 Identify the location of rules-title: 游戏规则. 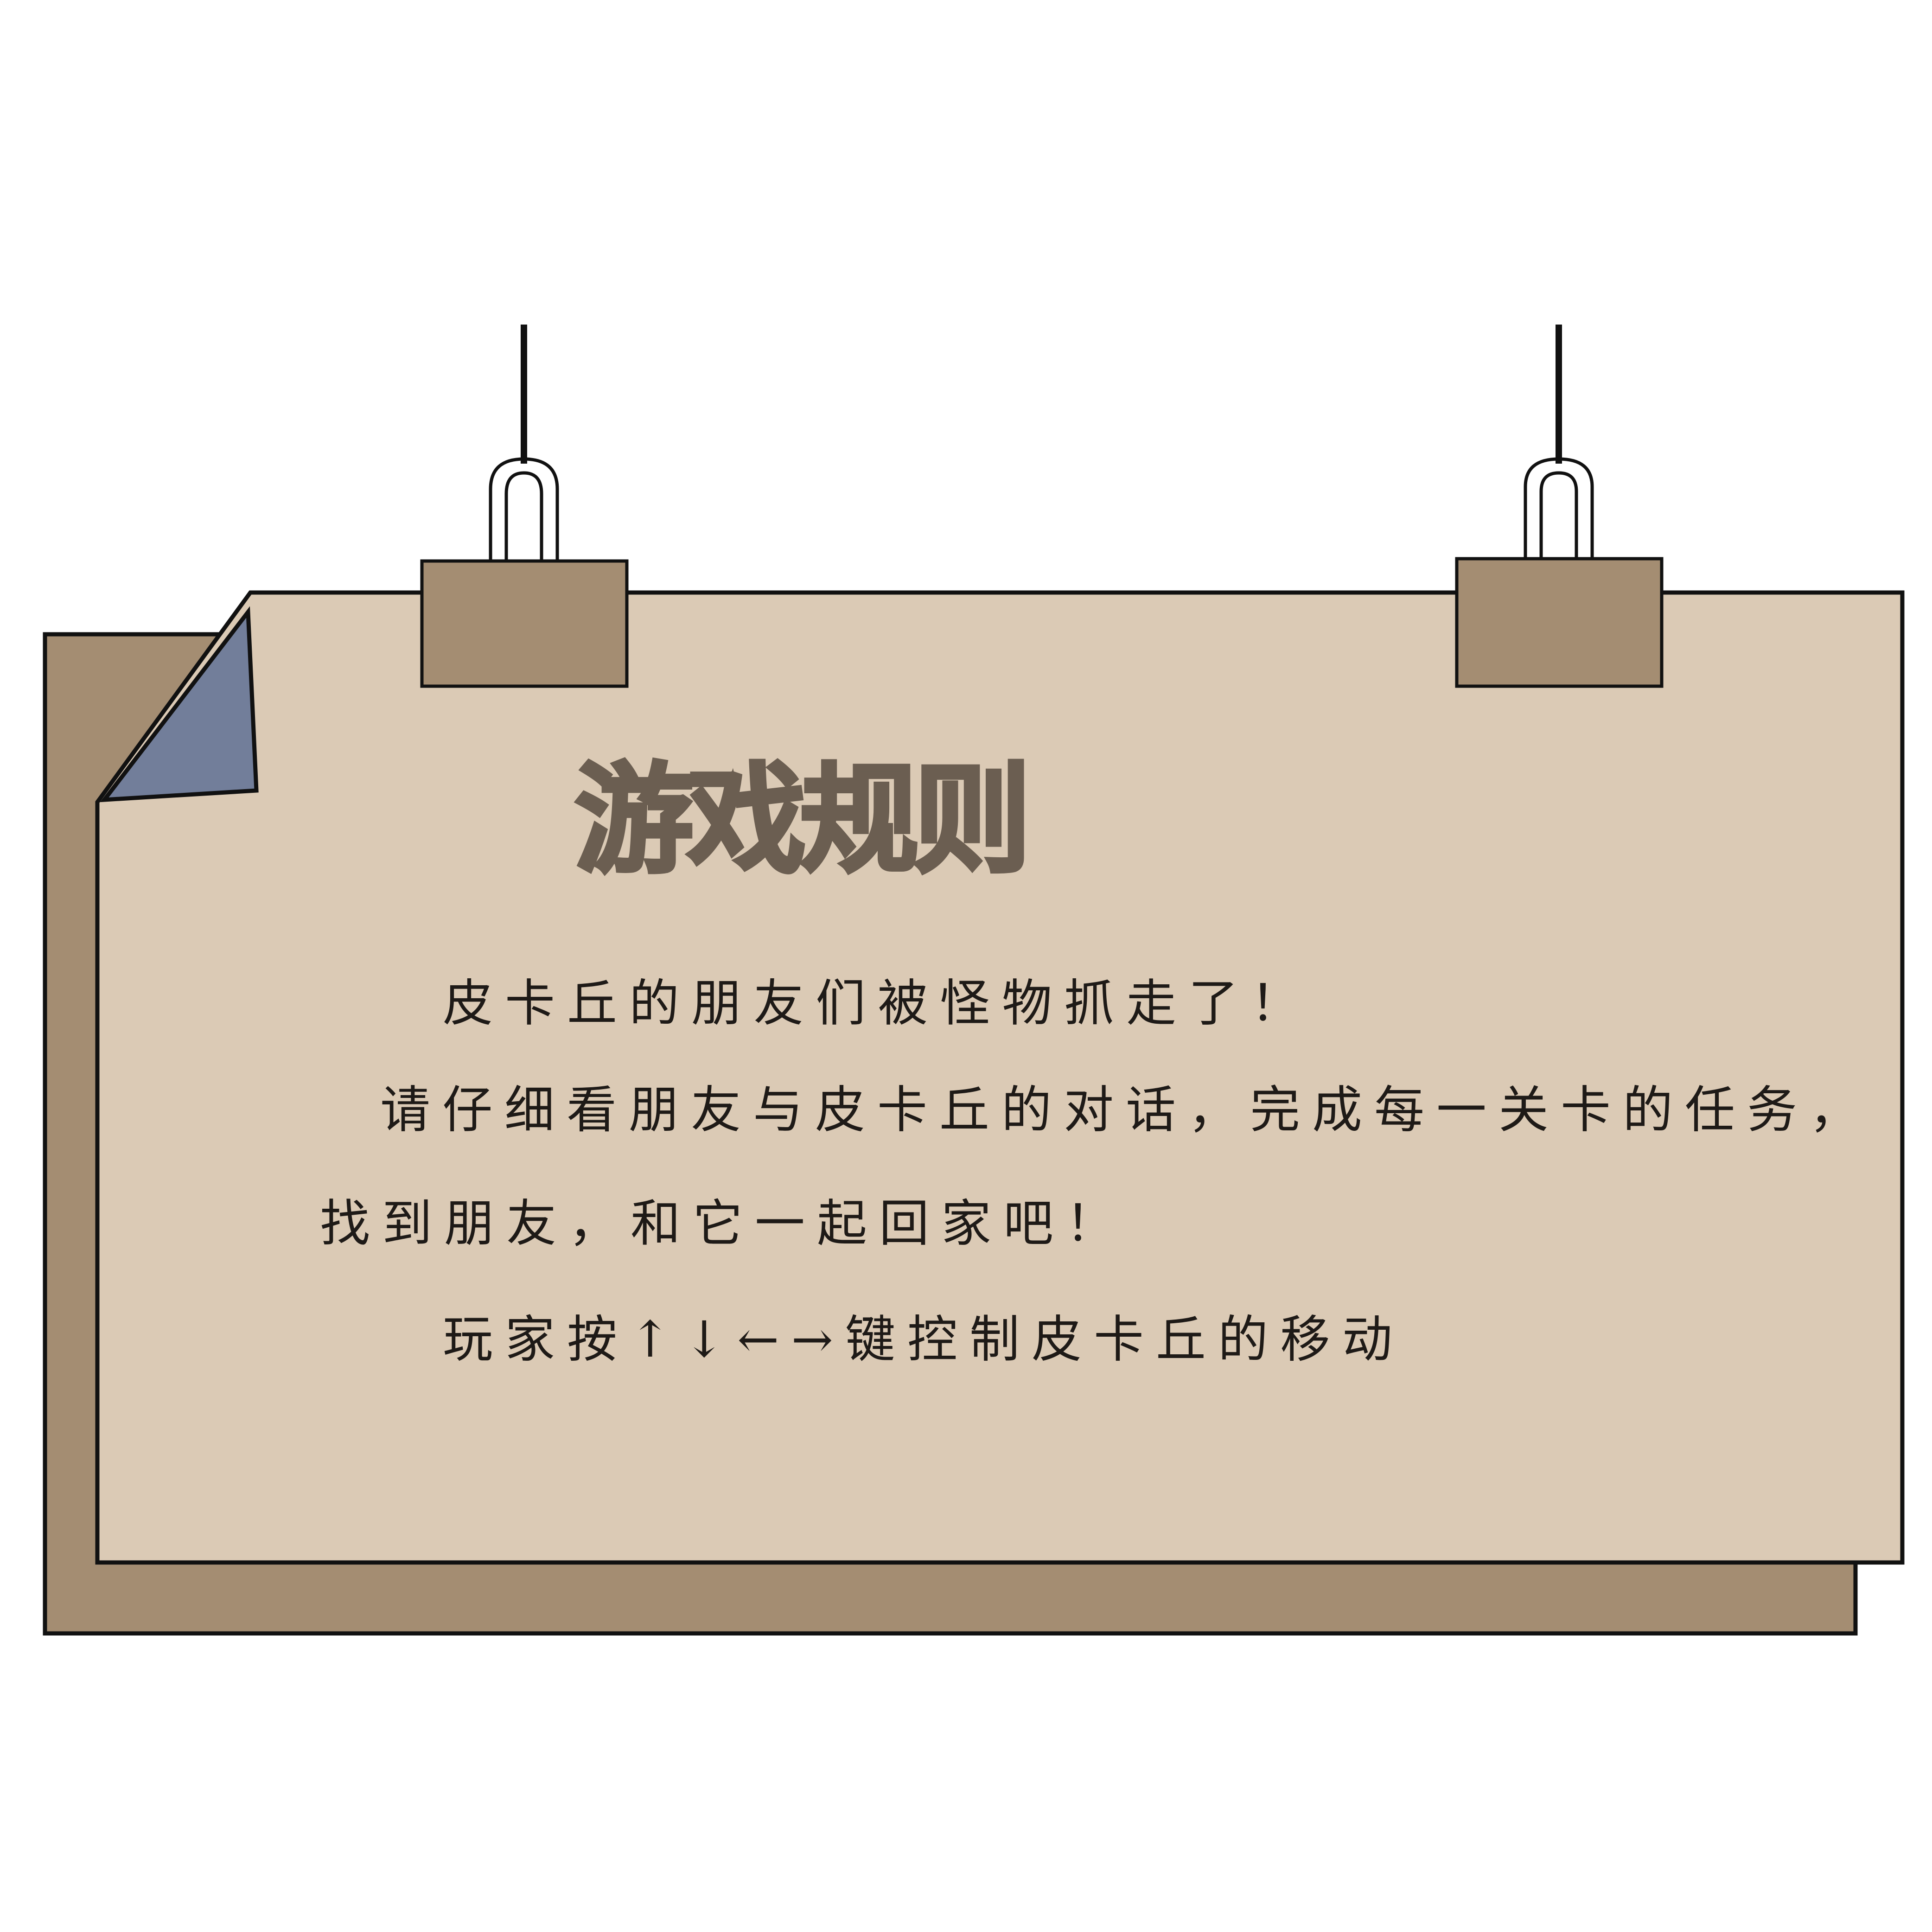
(803, 820).